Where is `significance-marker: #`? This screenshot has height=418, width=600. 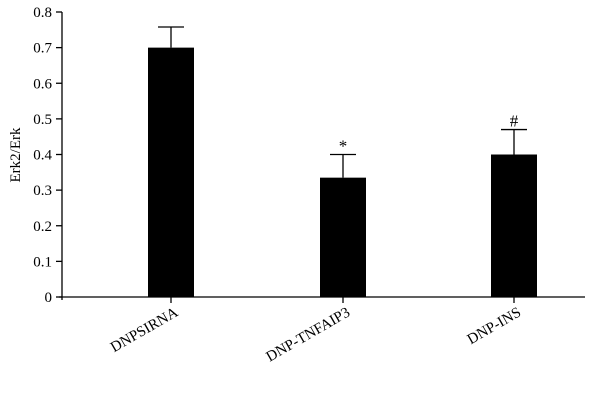 significance-marker: # is located at coordinates (514, 121).